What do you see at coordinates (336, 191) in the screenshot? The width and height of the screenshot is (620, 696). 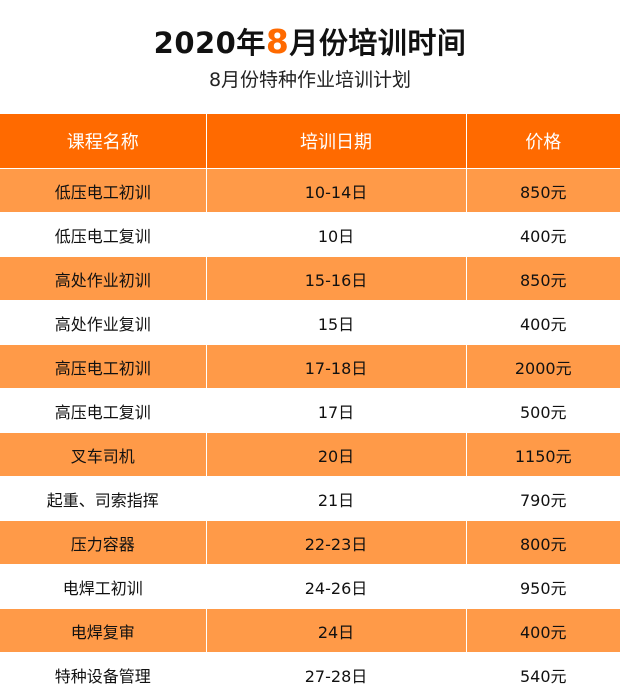 I see `training-date-cell: 10-14日` at bounding box center [336, 191].